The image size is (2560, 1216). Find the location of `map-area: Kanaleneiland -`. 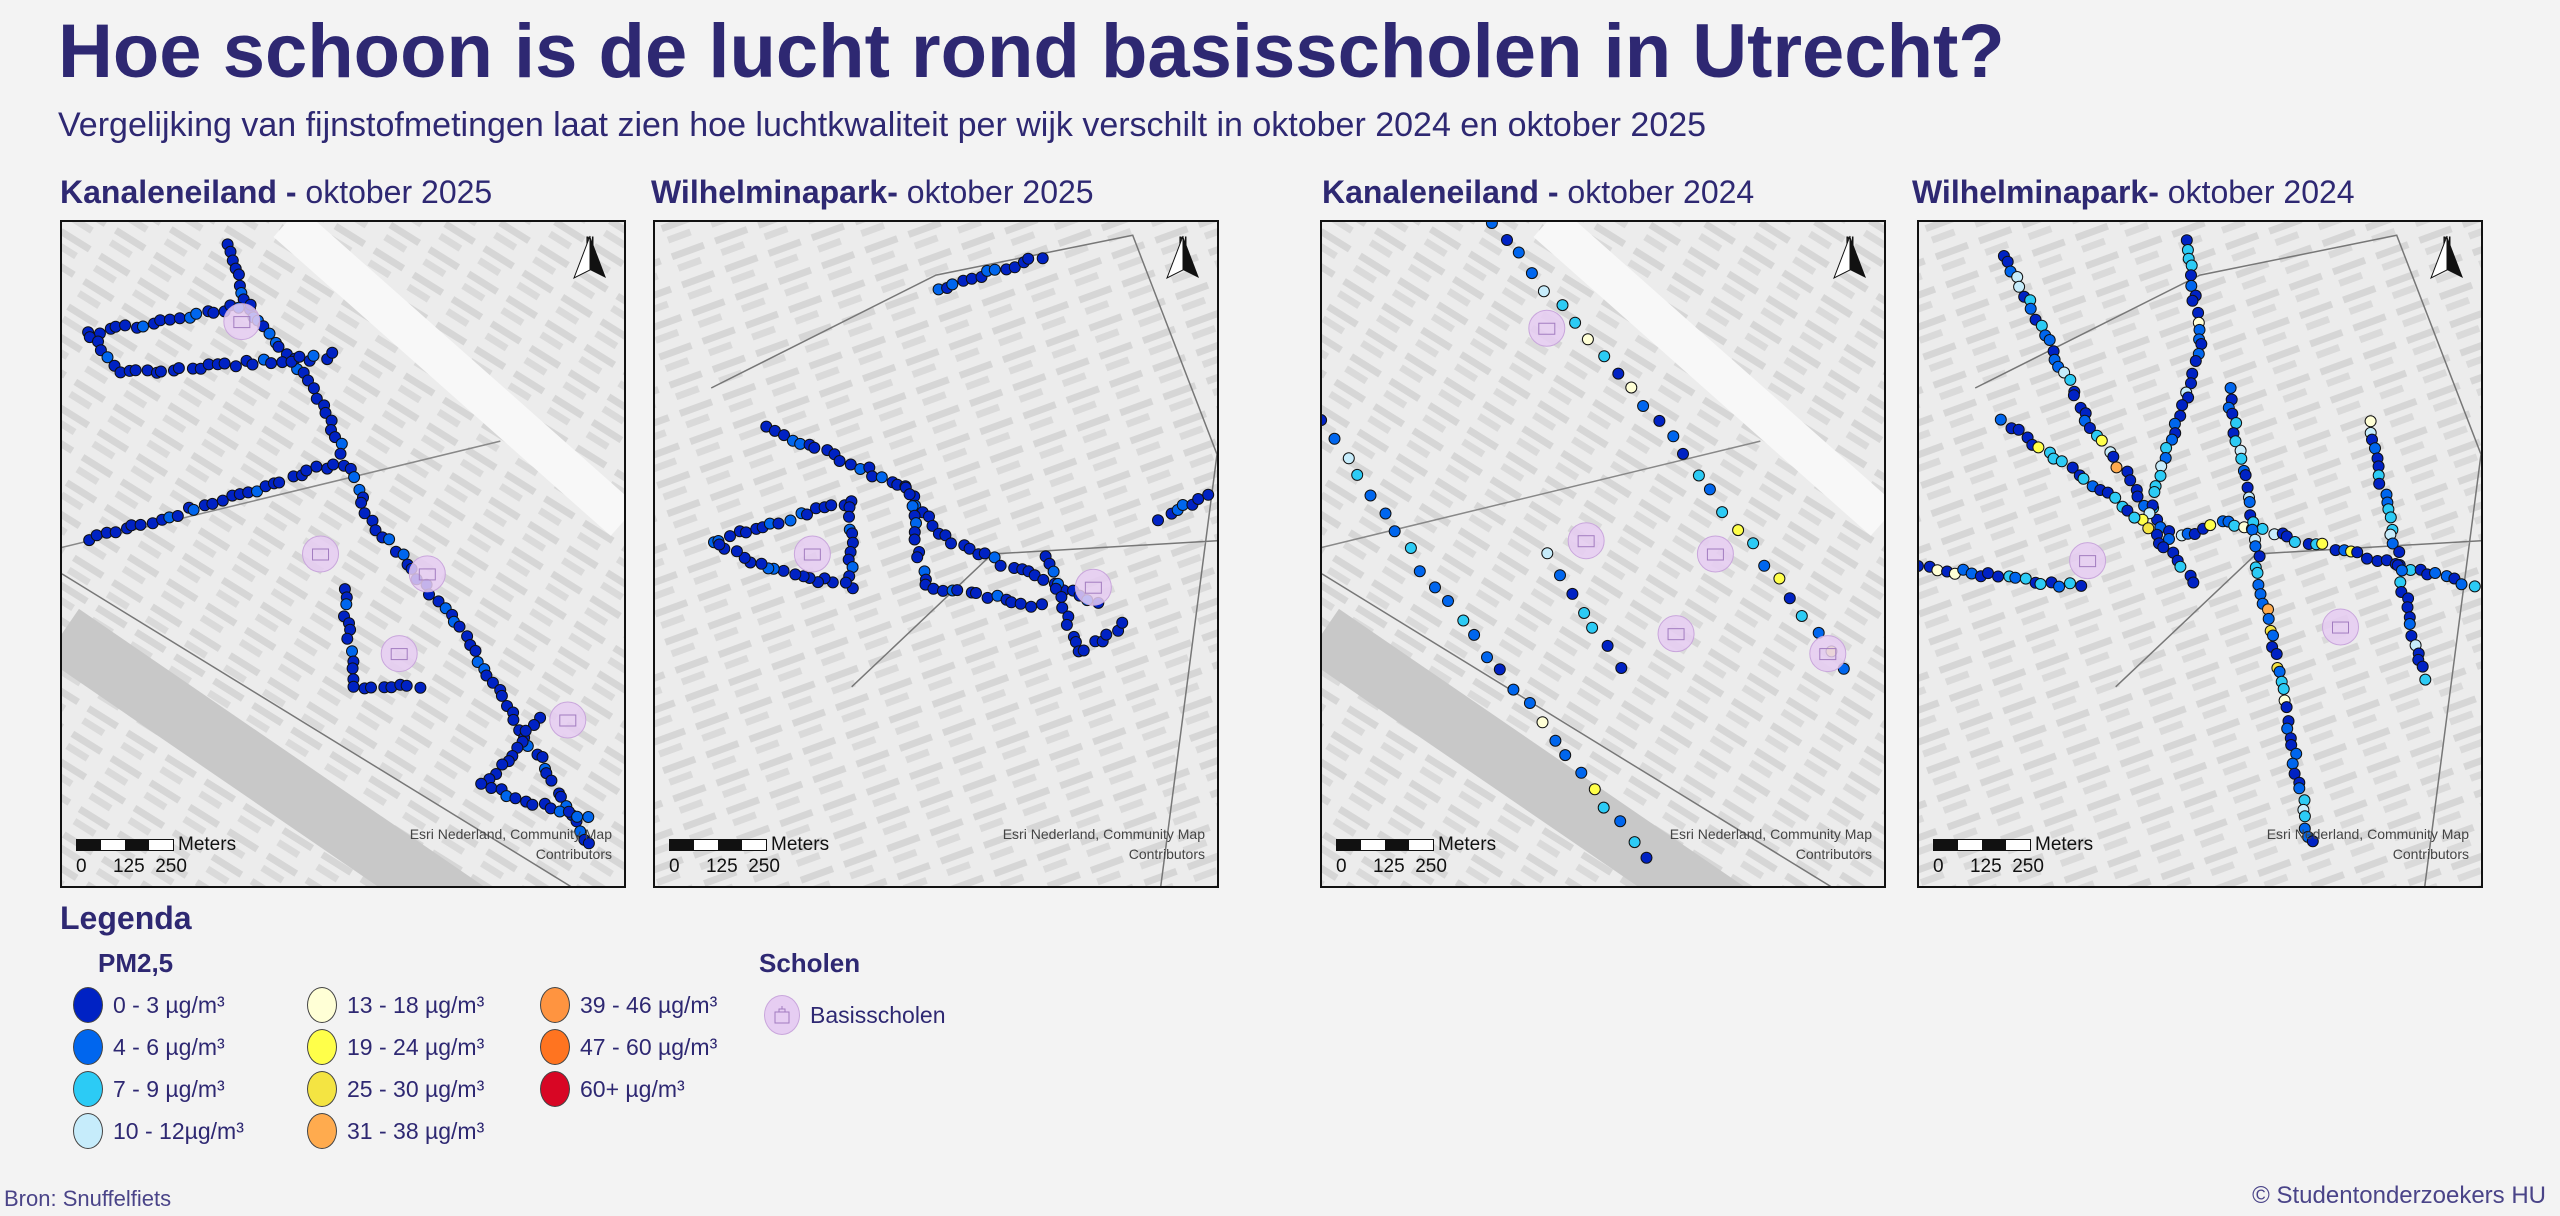

map-area: Kanaleneiland - is located at coordinates (1440, 192).